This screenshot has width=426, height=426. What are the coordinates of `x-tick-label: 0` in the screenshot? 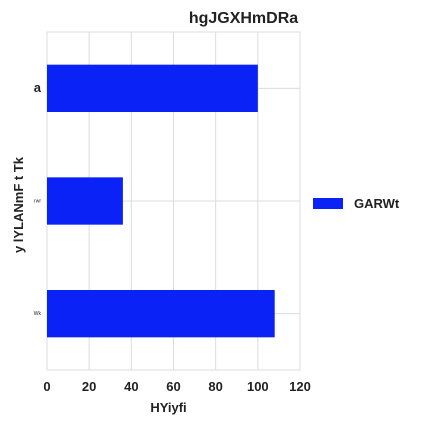 It's located at (46, 386).